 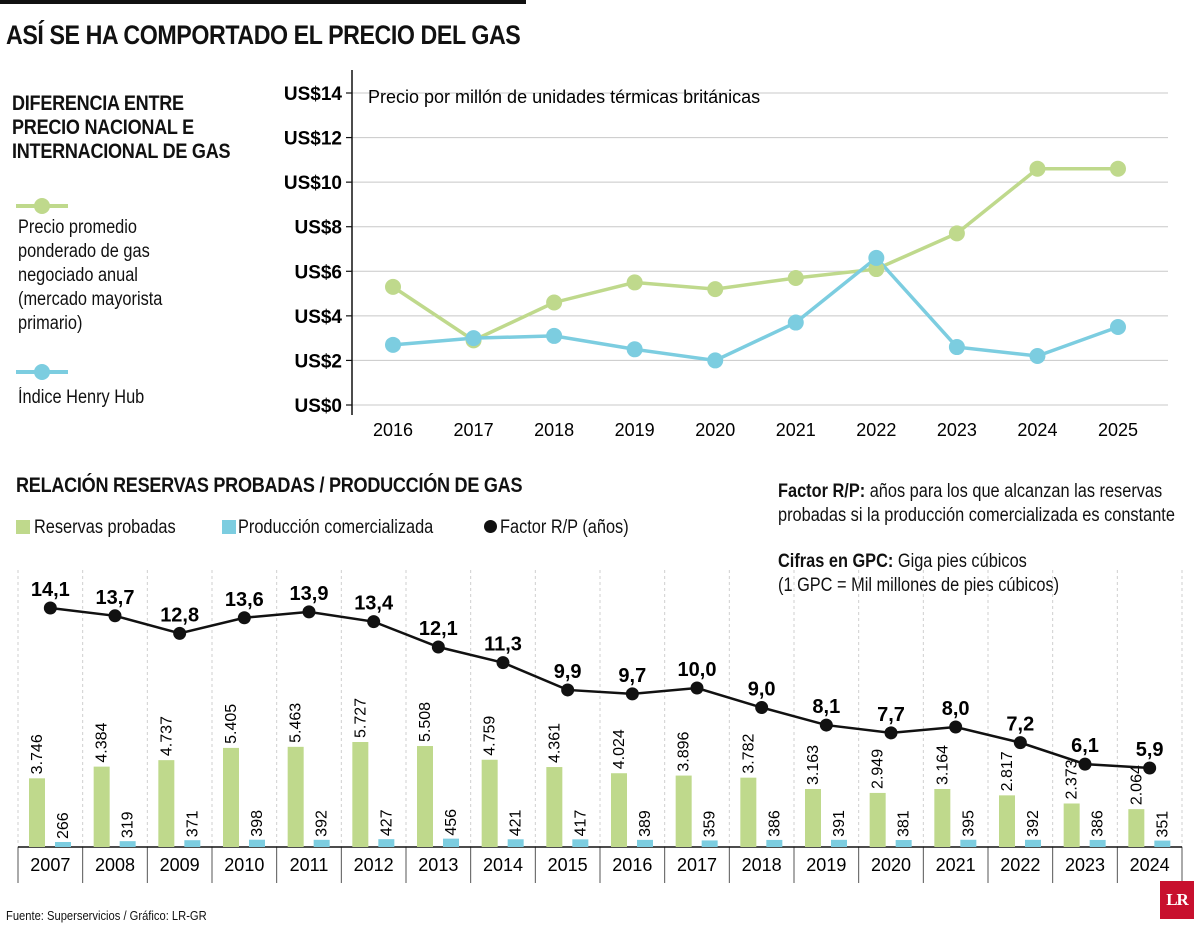 I want to click on rp-value-label: 10,0, so click(x=697, y=670).